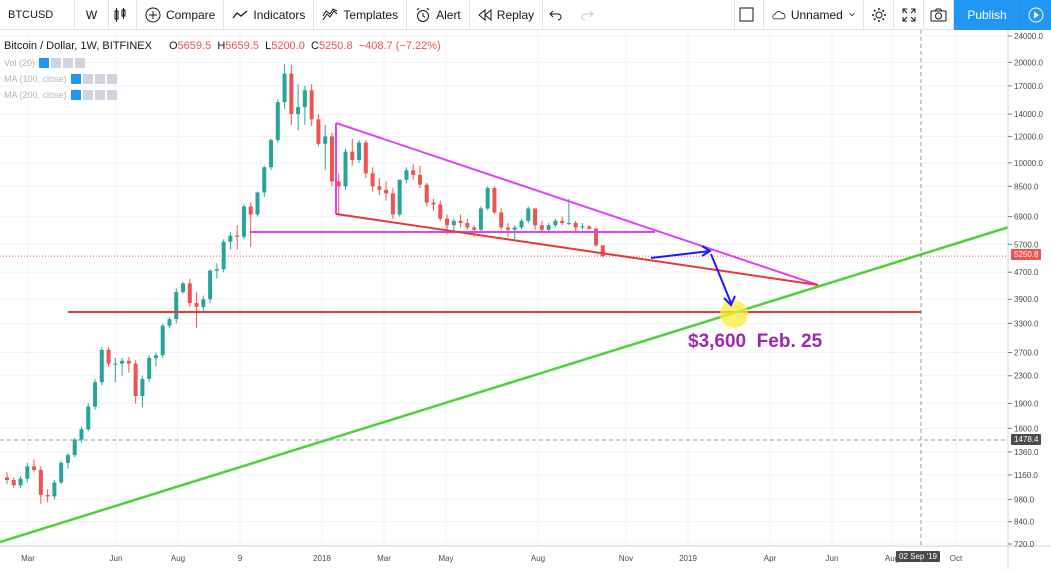  I want to click on price-tick-label: 6900.0, so click(1026, 217).